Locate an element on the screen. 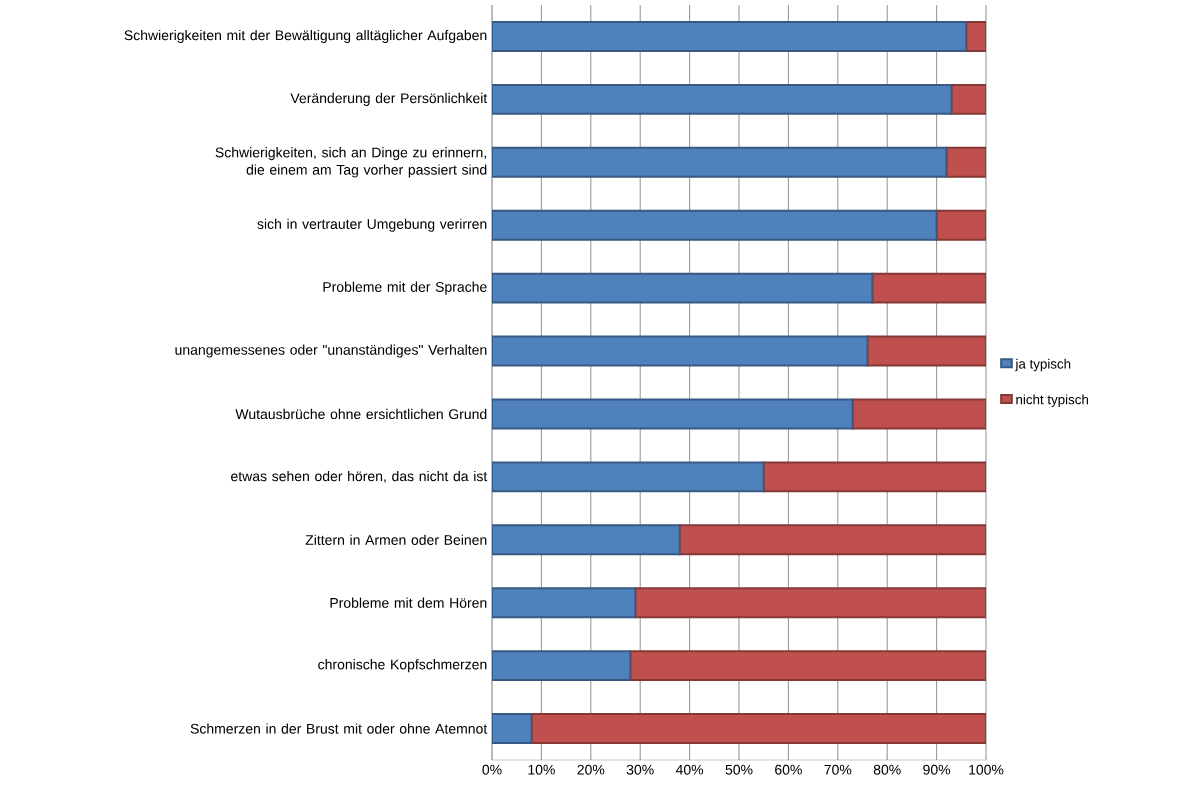 The image size is (1184, 808). x-tick-label: 70% is located at coordinates (838, 769).